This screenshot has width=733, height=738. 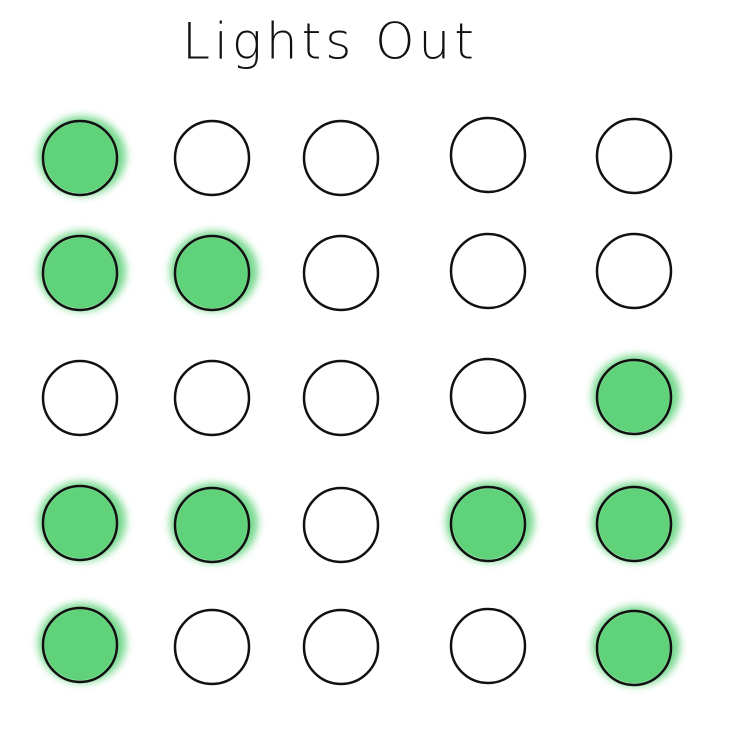 I want to click on title: Lights Out, so click(x=330, y=42).